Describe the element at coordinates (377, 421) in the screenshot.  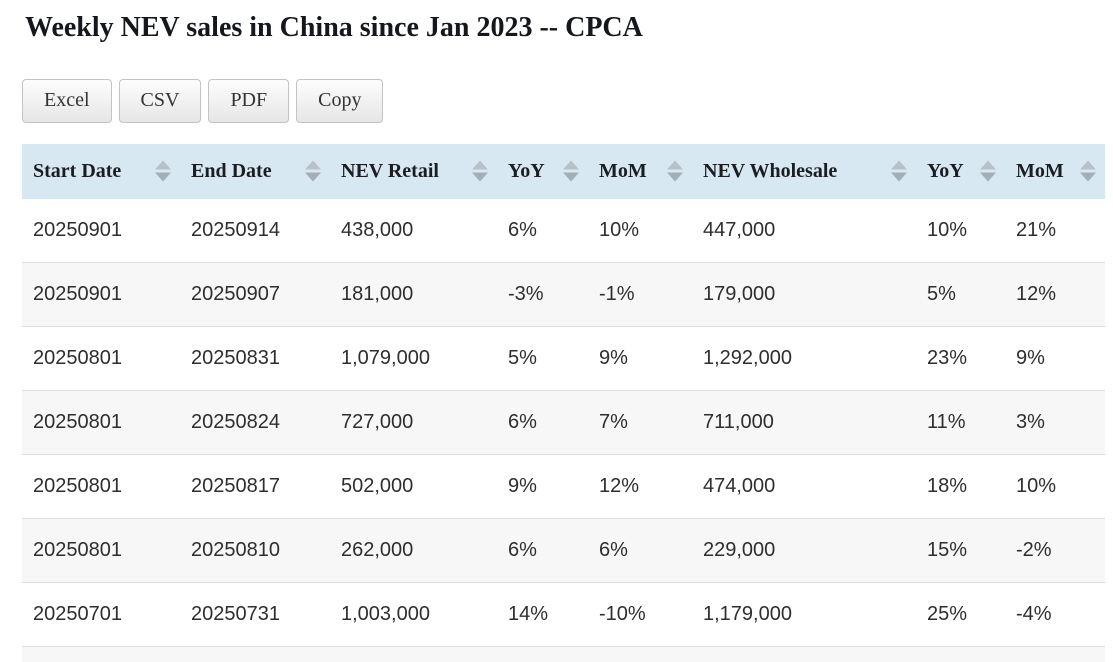
I see `cell-nev-retail: 727,000` at that location.